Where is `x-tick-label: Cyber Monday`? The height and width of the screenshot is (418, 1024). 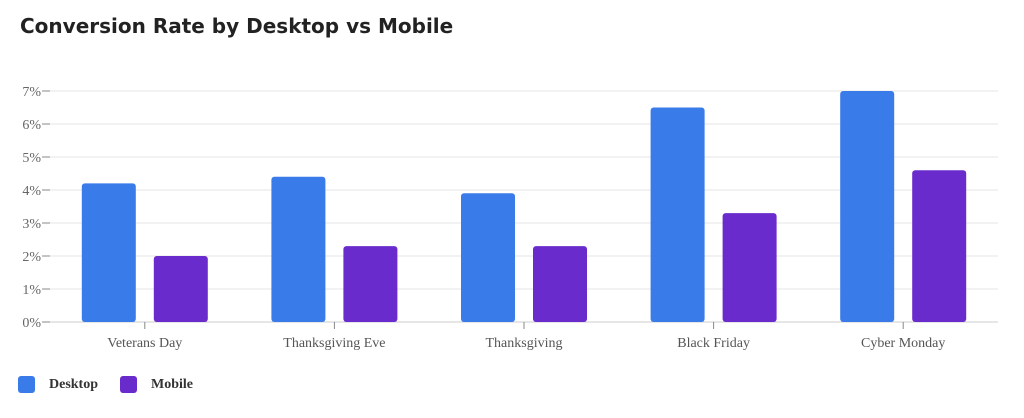
x-tick-label: Cyber Monday is located at coordinates (903, 343).